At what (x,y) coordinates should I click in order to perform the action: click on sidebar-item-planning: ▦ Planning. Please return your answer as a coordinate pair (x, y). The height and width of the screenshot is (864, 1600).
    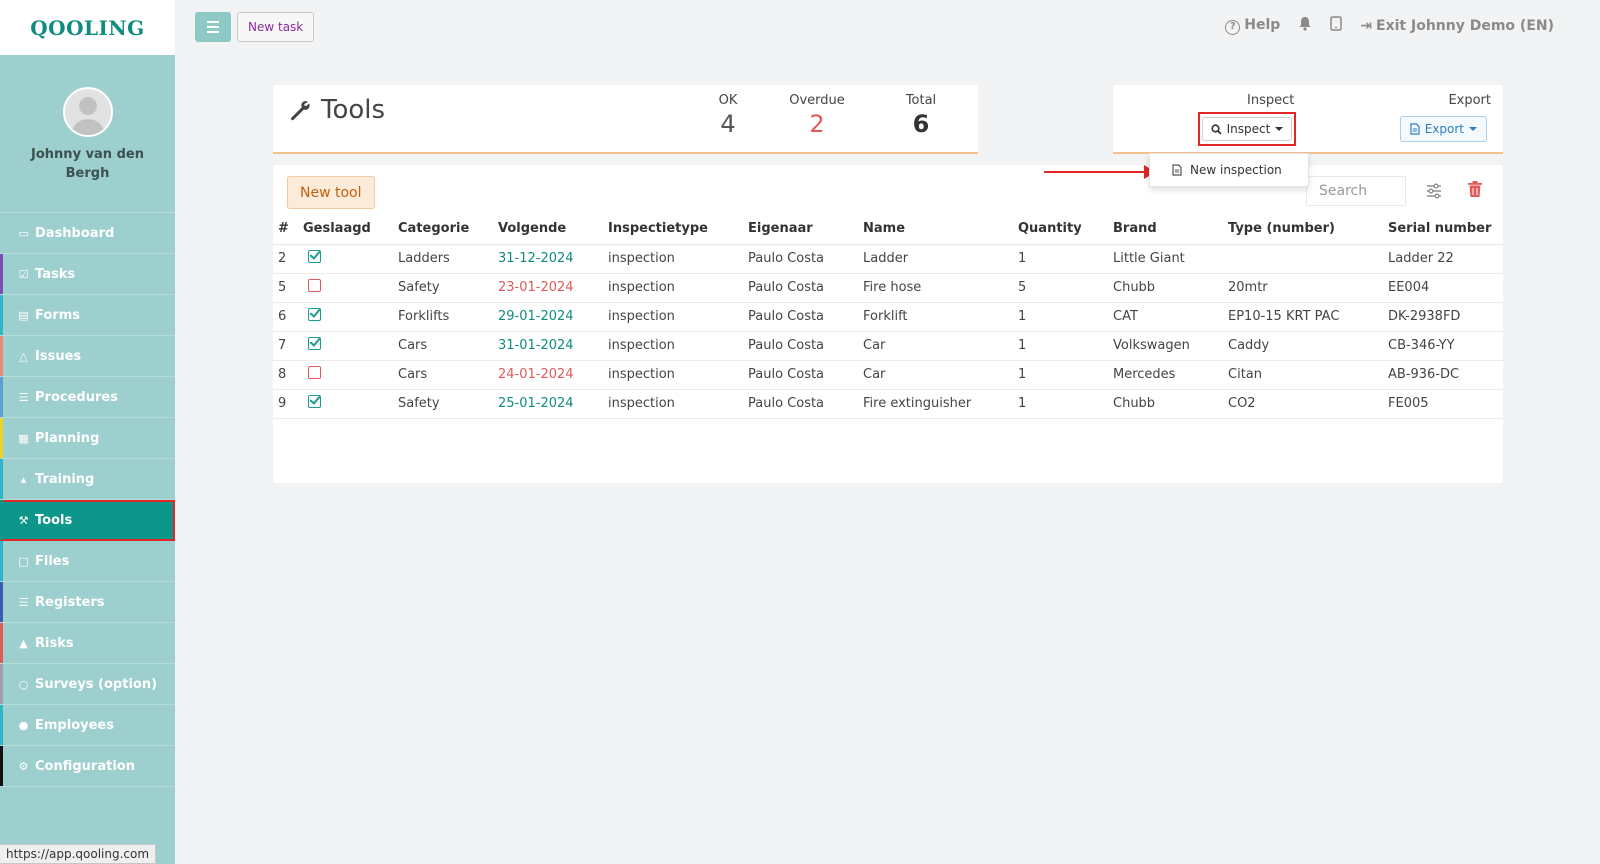
    Looking at the image, I should click on (87, 438).